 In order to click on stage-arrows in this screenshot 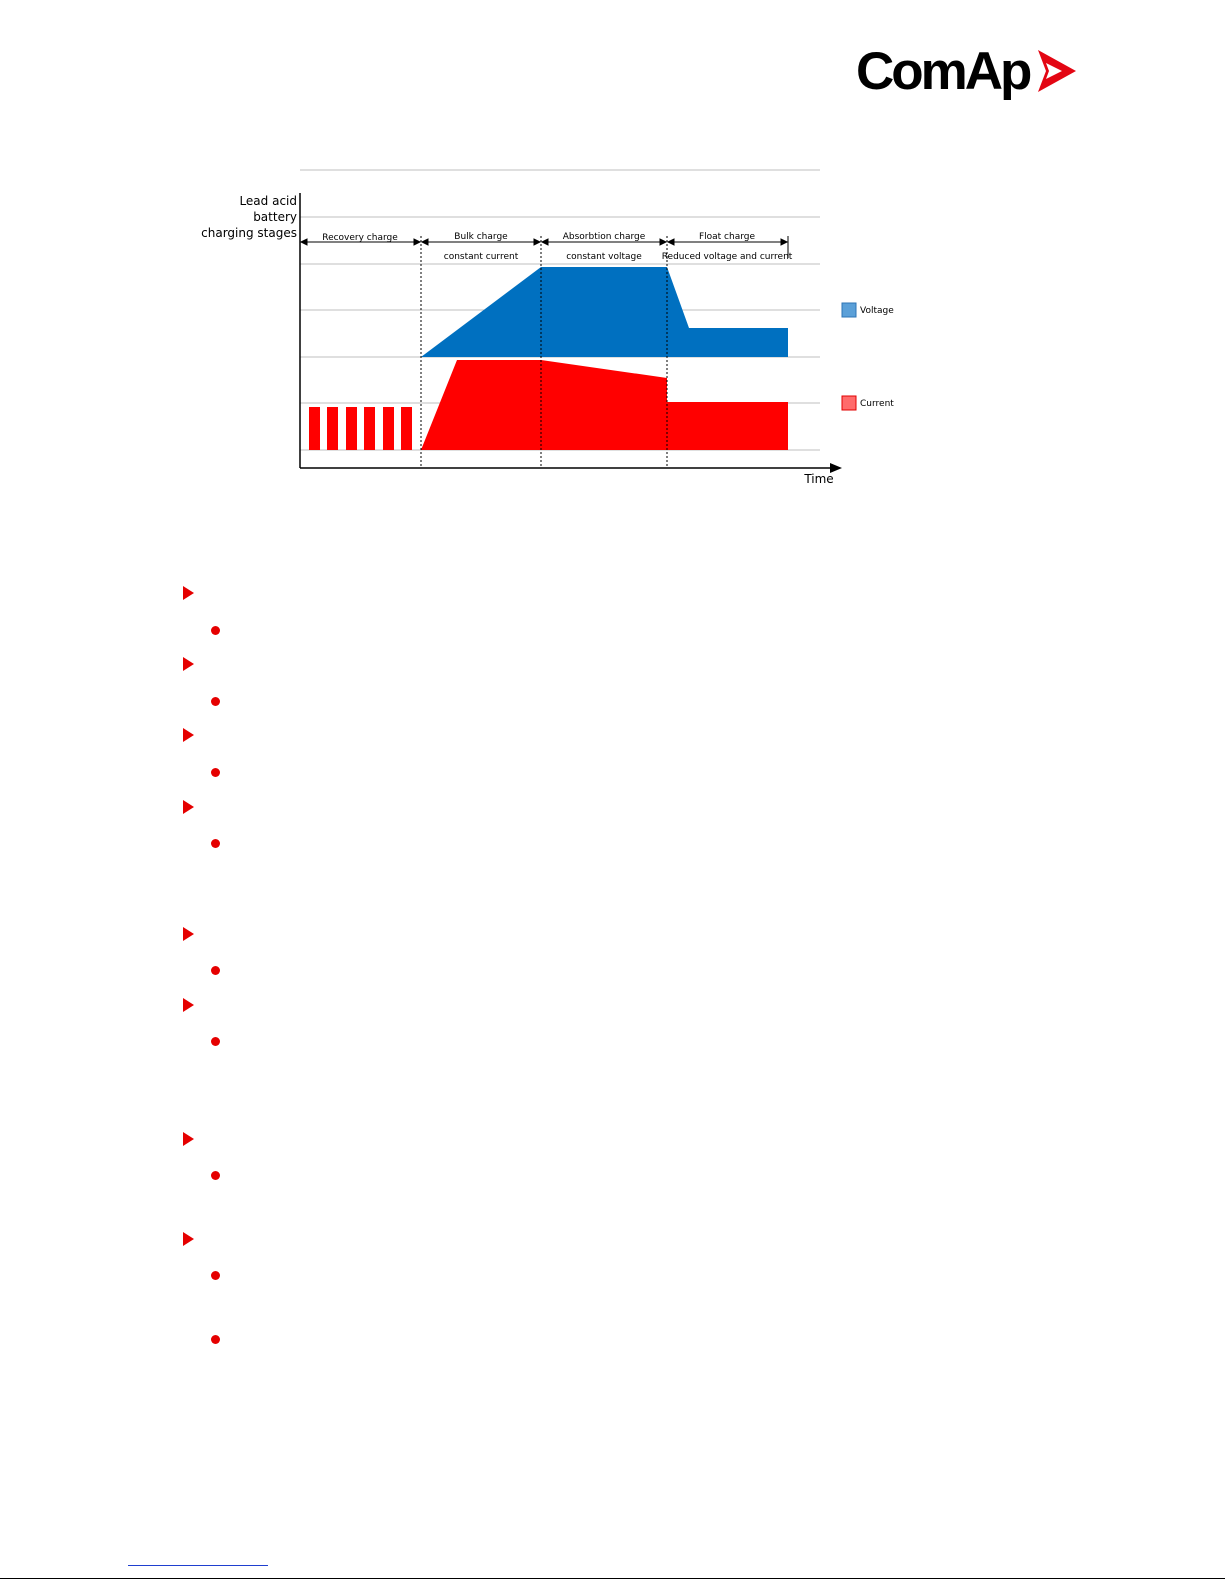, I will do `click(544, 242)`.